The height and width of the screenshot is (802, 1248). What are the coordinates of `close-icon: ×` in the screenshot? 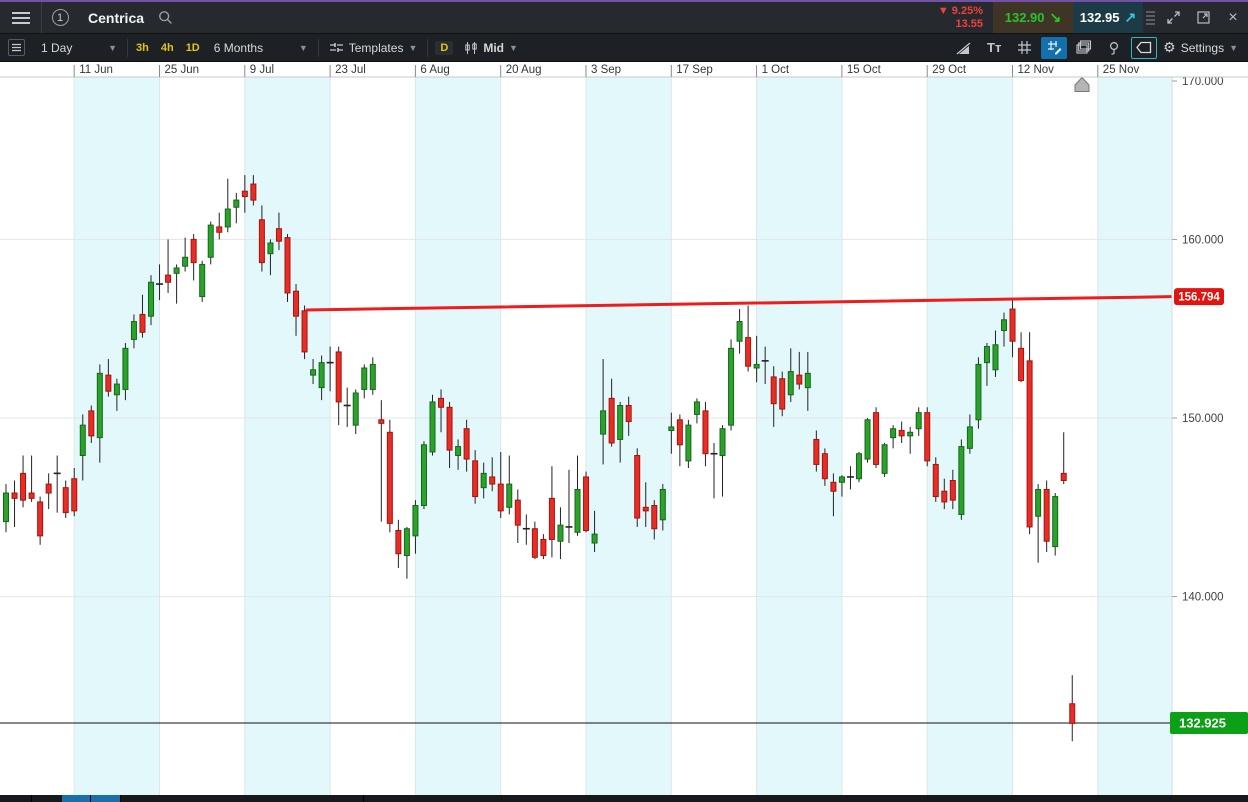 It's located at (1233, 17).